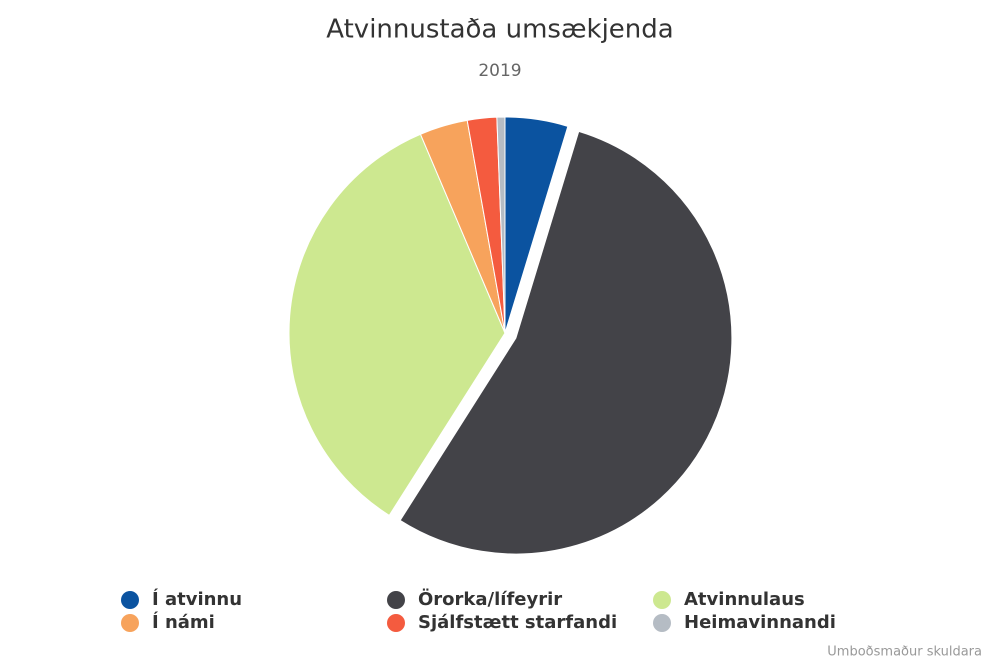 The width and height of the screenshot is (1000, 667). What do you see at coordinates (499, 30) in the screenshot?
I see `chart-title: Atvinnustaða umsækjenda` at bounding box center [499, 30].